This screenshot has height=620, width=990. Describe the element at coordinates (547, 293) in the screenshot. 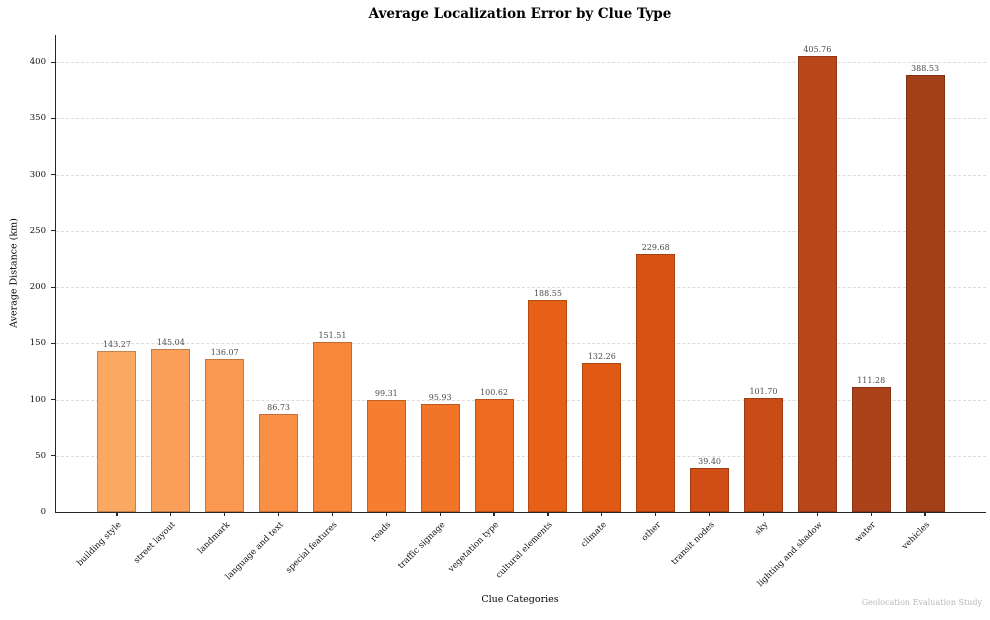

I see `bar-value-label: 188.55` at that location.